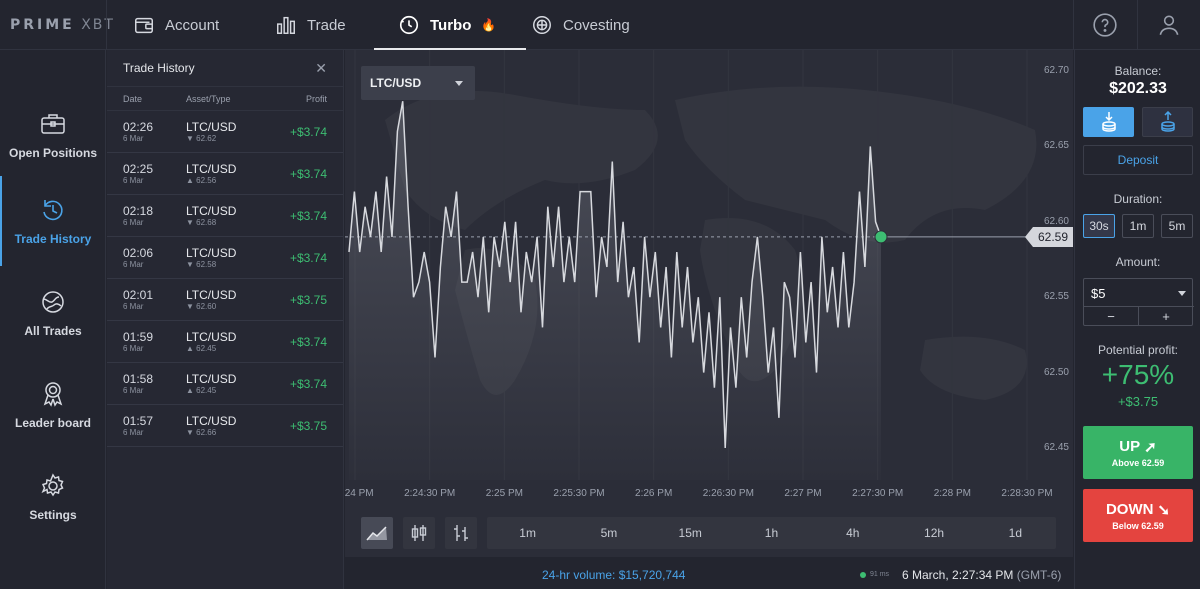  I want to click on row-date-cell: 02:25 6 Mar, so click(154, 173).